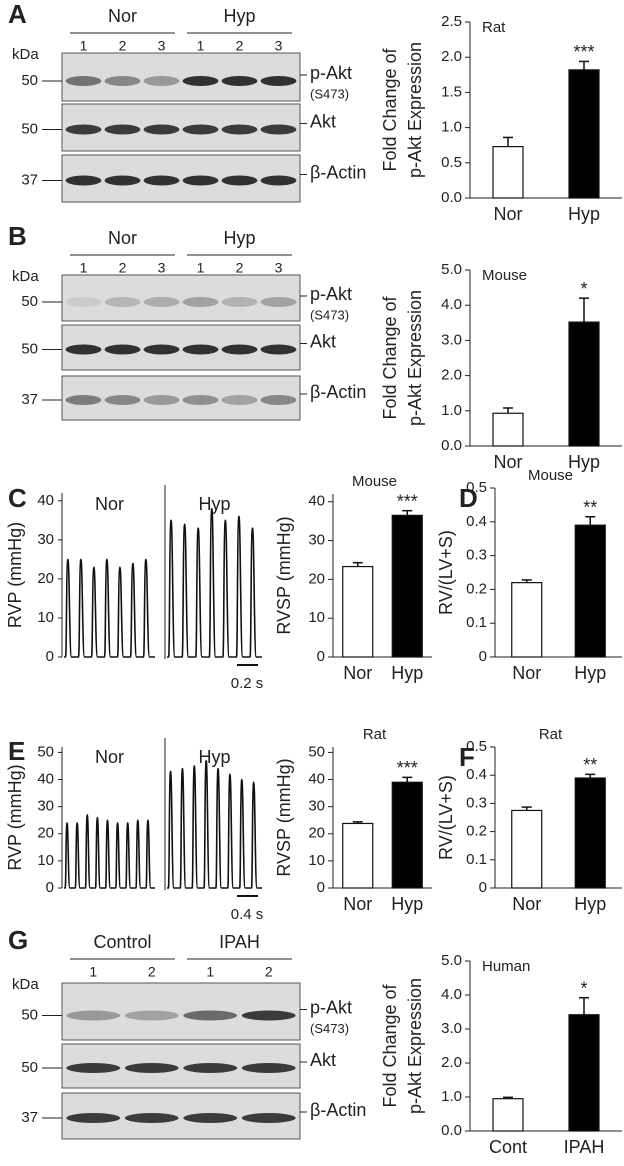 This screenshot has height=1166, width=624. I want to click on y-tick-label: 50, so click(45, 751).